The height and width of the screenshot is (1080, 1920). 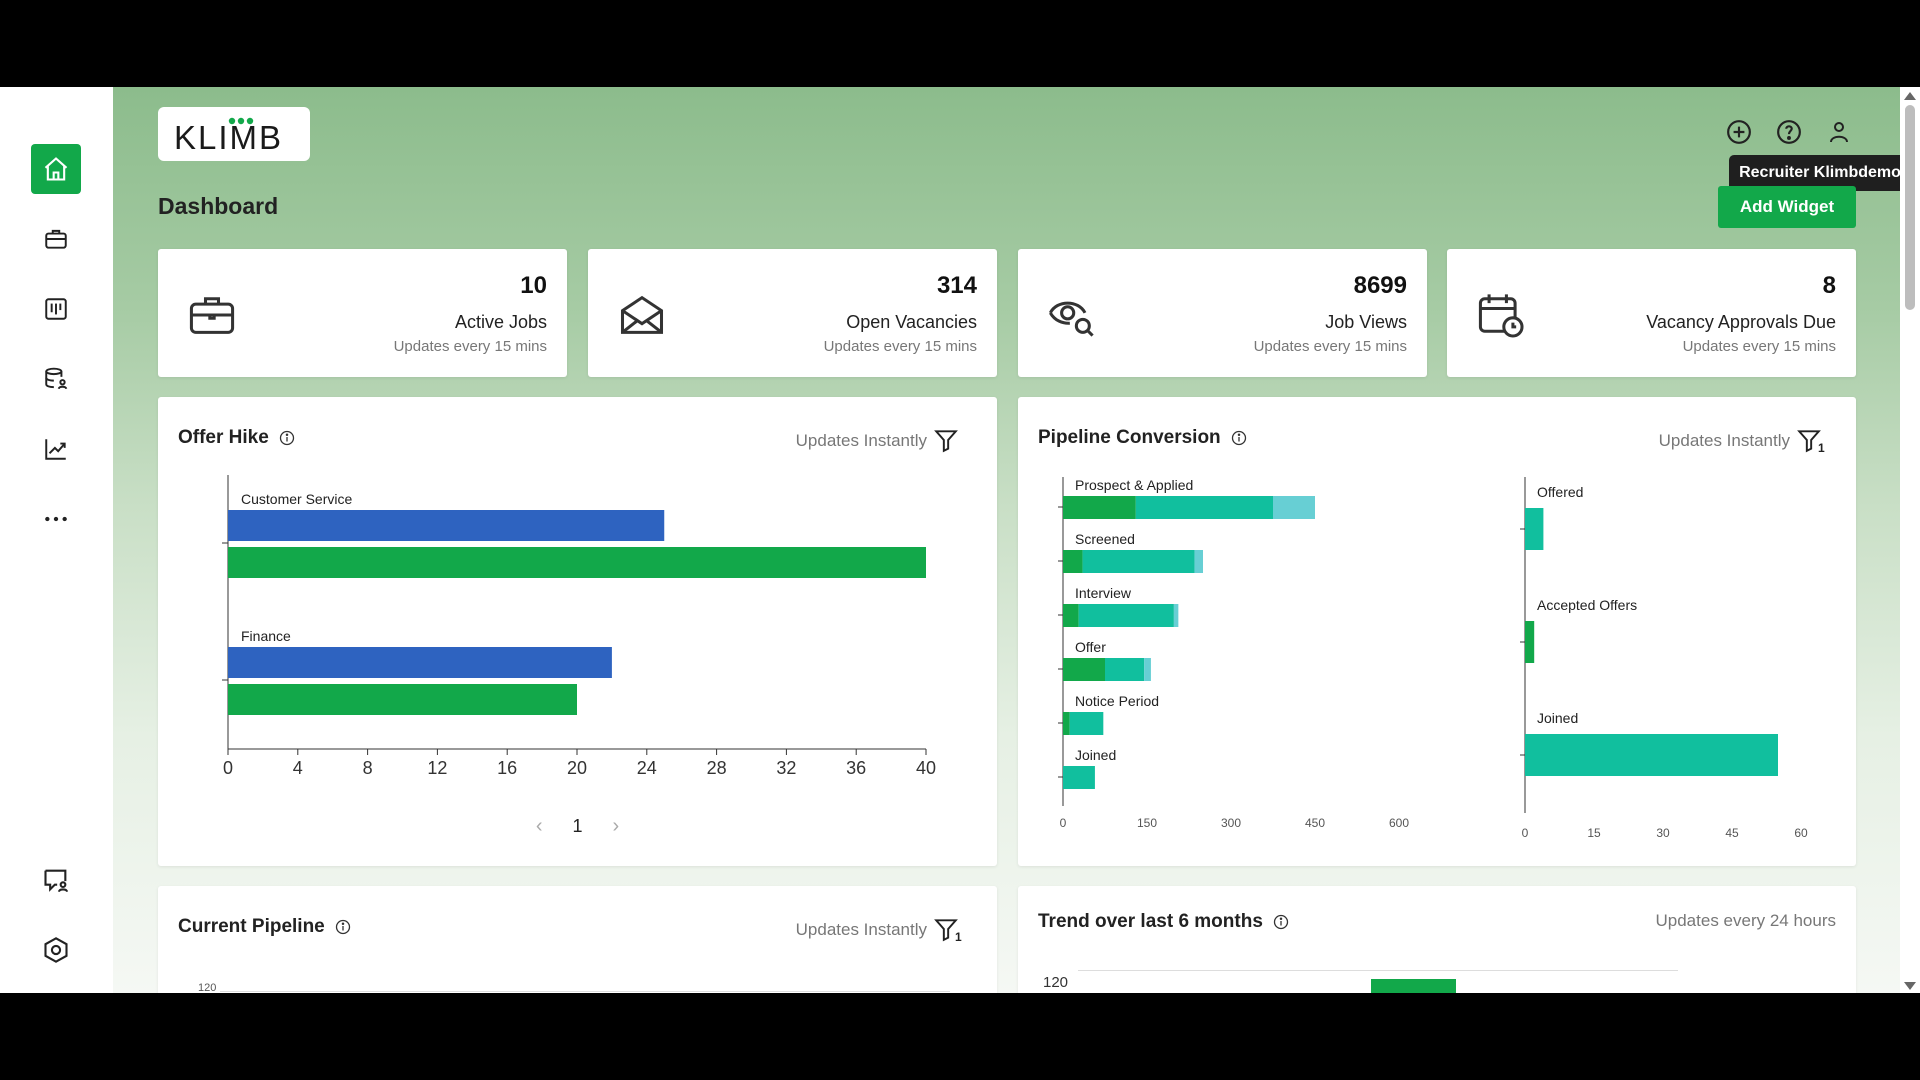 What do you see at coordinates (1732, 831) in the screenshot?
I see `x-tick-label: 45` at bounding box center [1732, 831].